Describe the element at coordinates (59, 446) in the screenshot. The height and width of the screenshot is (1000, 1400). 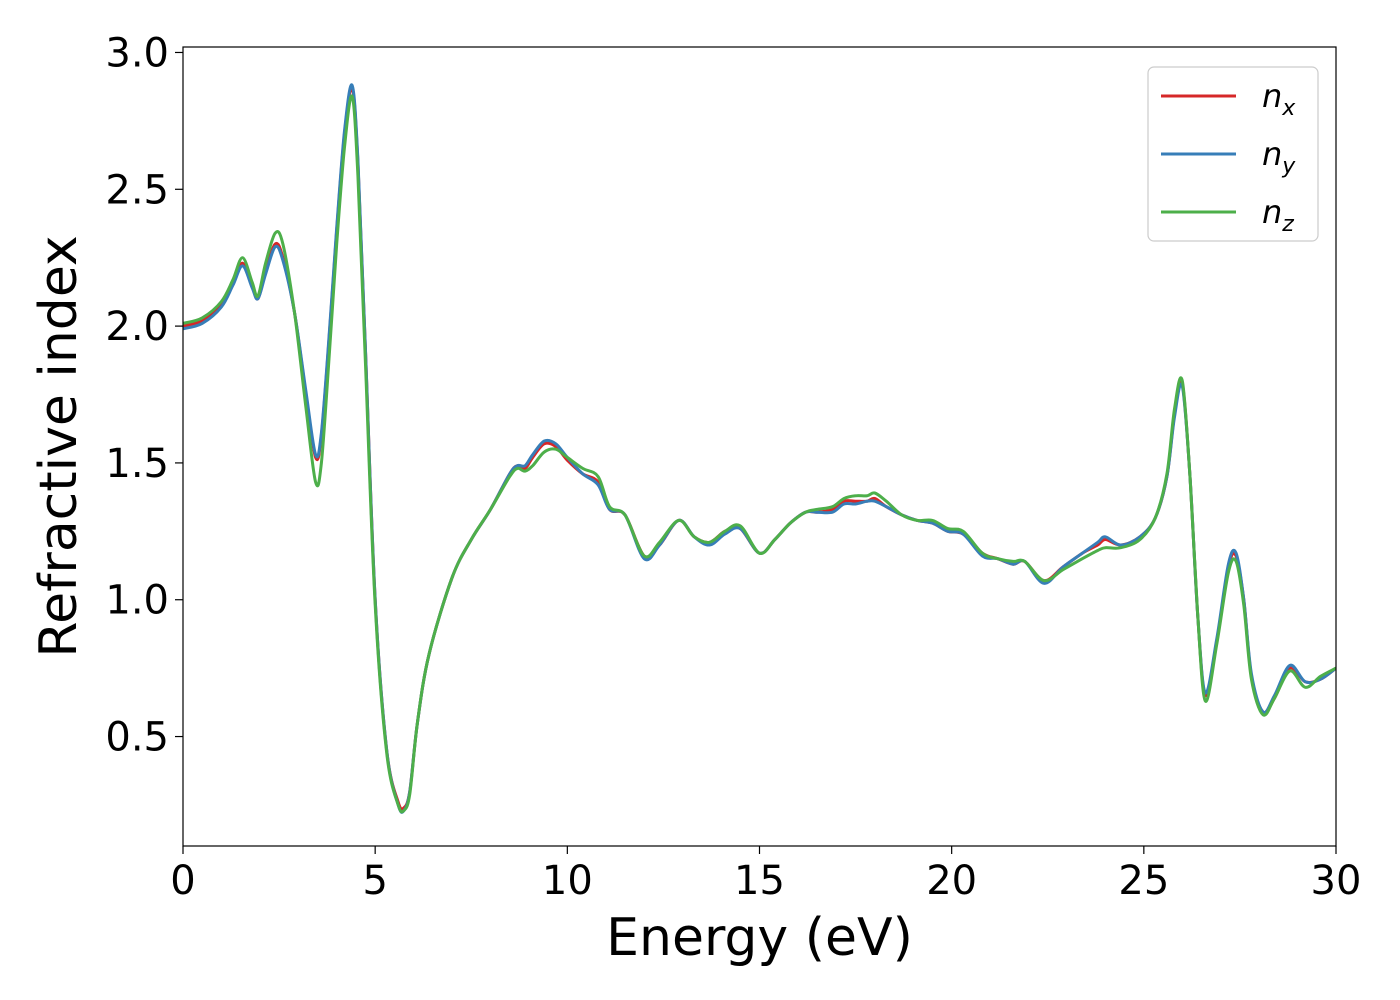
I see `y-axis-title: Refractive index` at that location.